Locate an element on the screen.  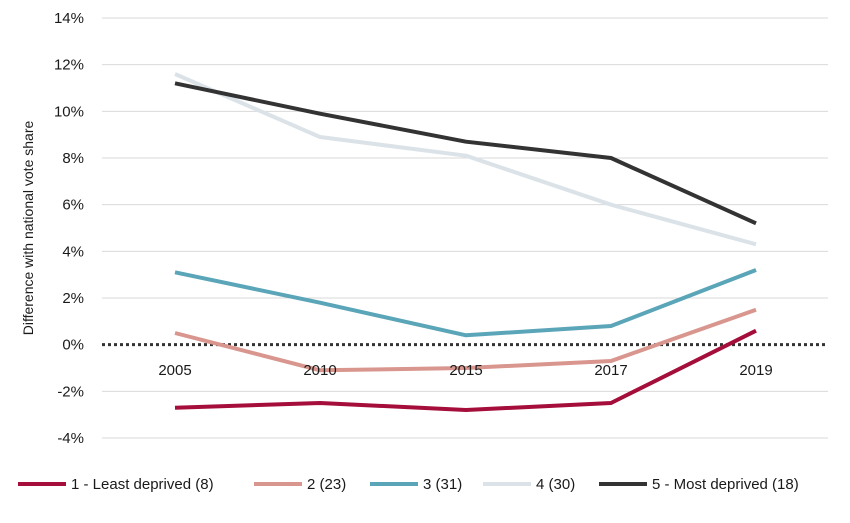
y-tick-label: 10% is located at coordinates (69, 111).